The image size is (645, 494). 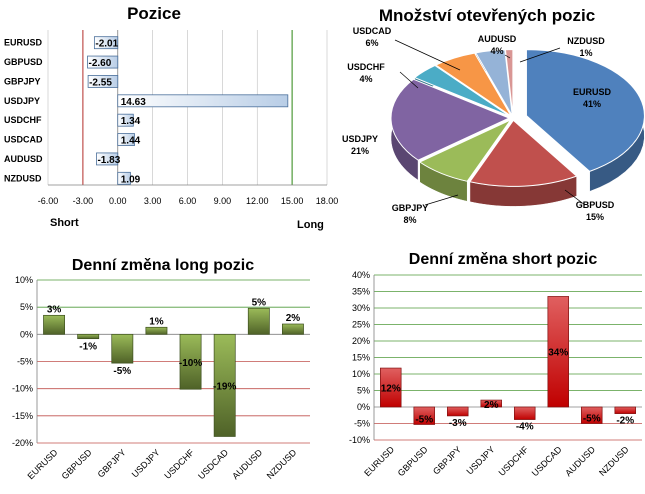 I want to click on chart-title: Denní změna short pozic, so click(x=503, y=259).